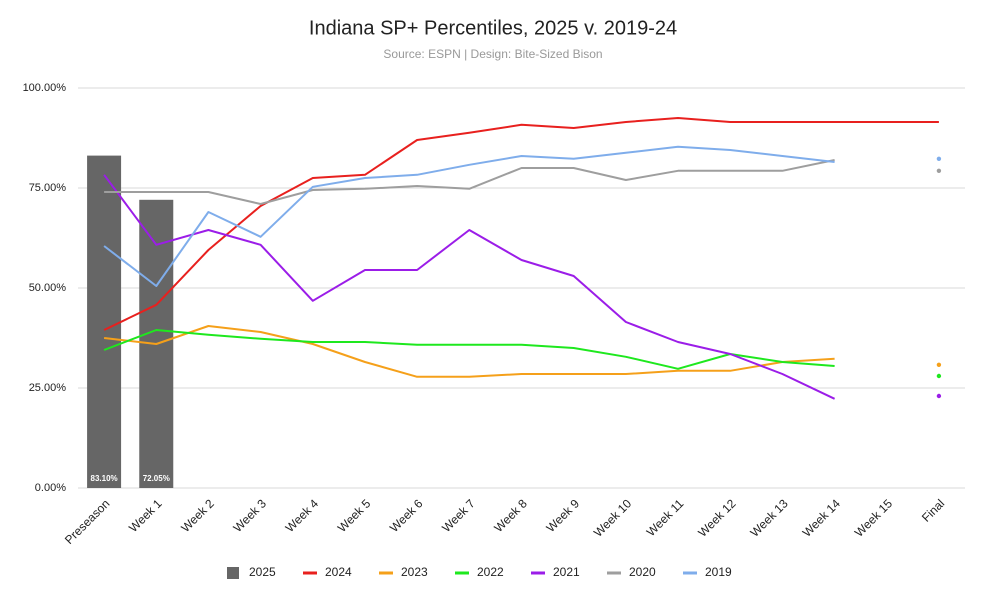  What do you see at coordinates (718, 572) in the screenshot?
I see `legend-label: 2019` at bounding box center [718, 572].